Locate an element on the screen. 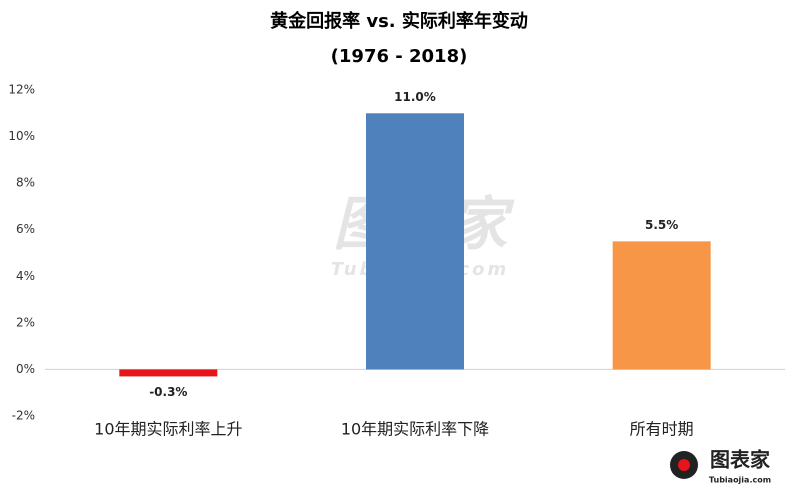 The image size is (798, 490). value-label: 11.0% is located at coordinates (415, 97).